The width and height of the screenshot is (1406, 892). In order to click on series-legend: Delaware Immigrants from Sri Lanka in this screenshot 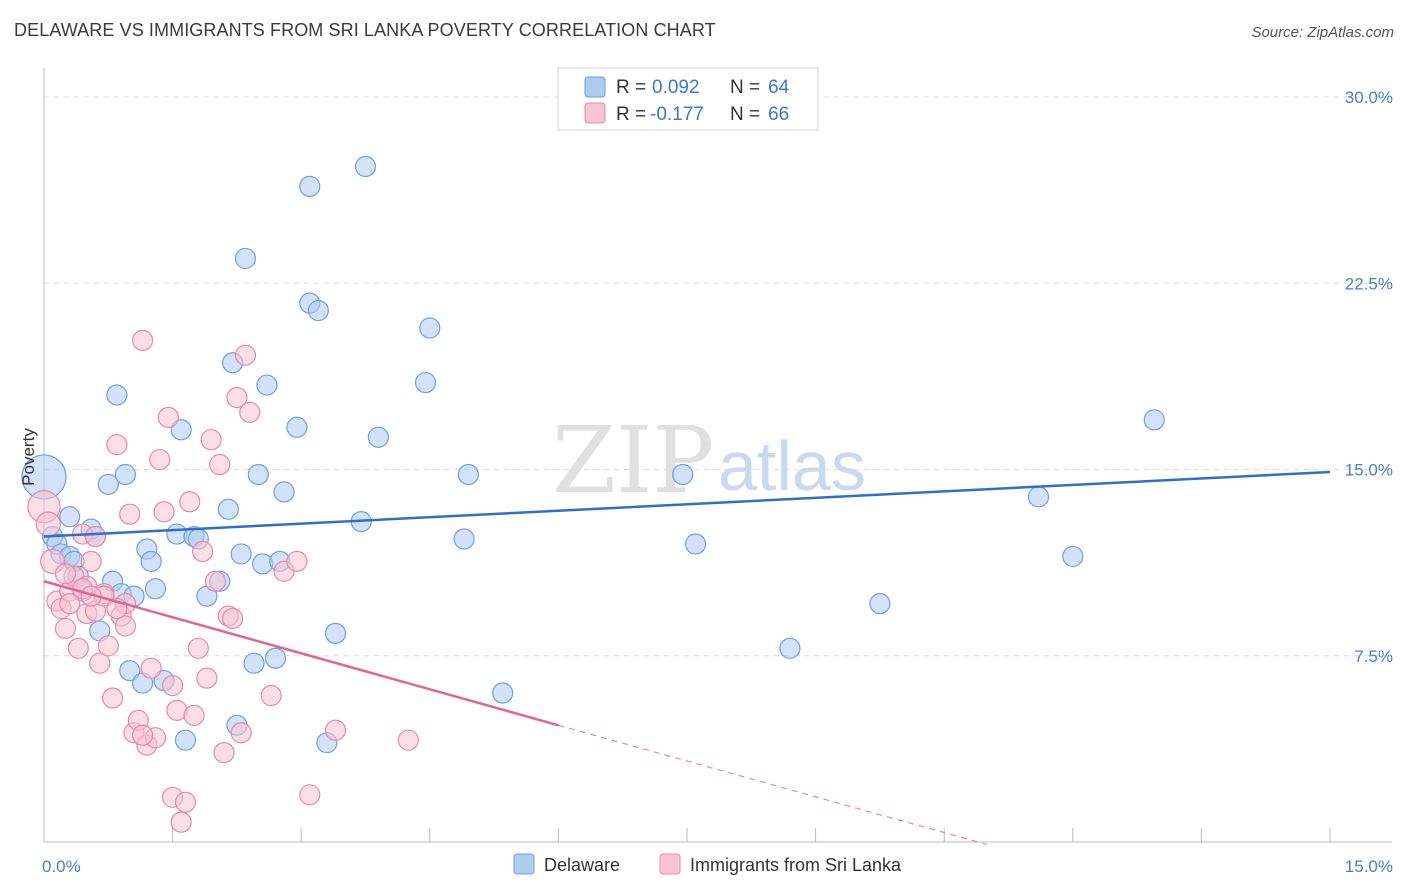, I will do `click(707, 864)`.